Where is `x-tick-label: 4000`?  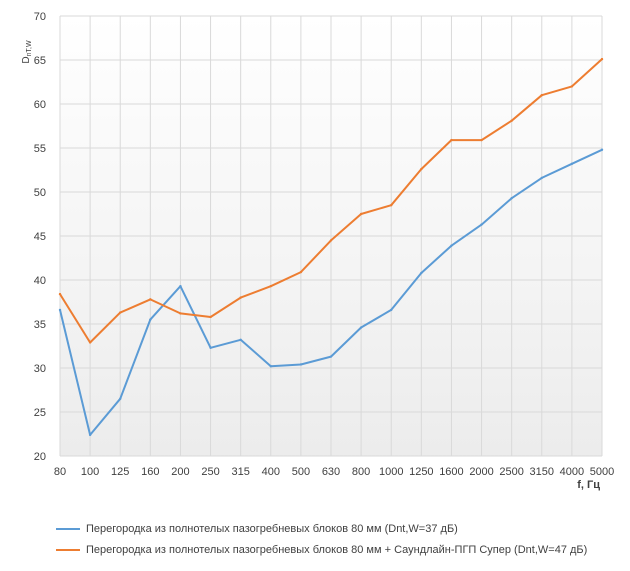
x-tick-label: 4000 is located at coordinates (572, 472).